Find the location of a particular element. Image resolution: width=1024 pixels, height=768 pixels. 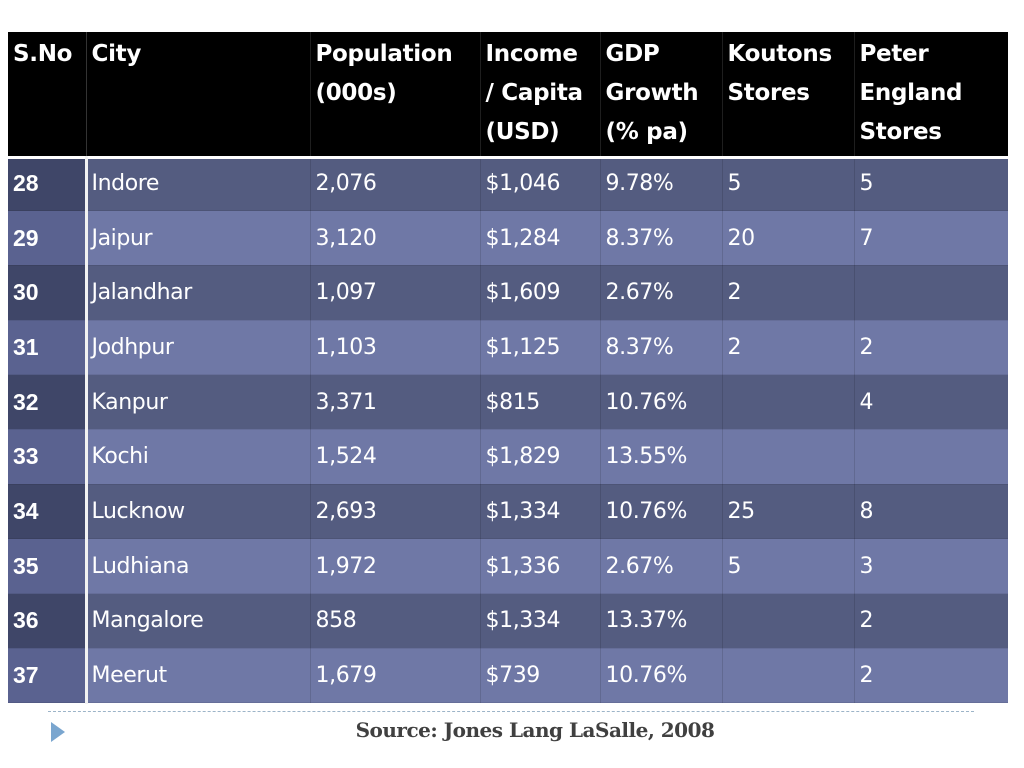

table-row: 35 Ludhiana 1,972 $1,336 2.67% 5 3 is located at coordinates (508, 566).